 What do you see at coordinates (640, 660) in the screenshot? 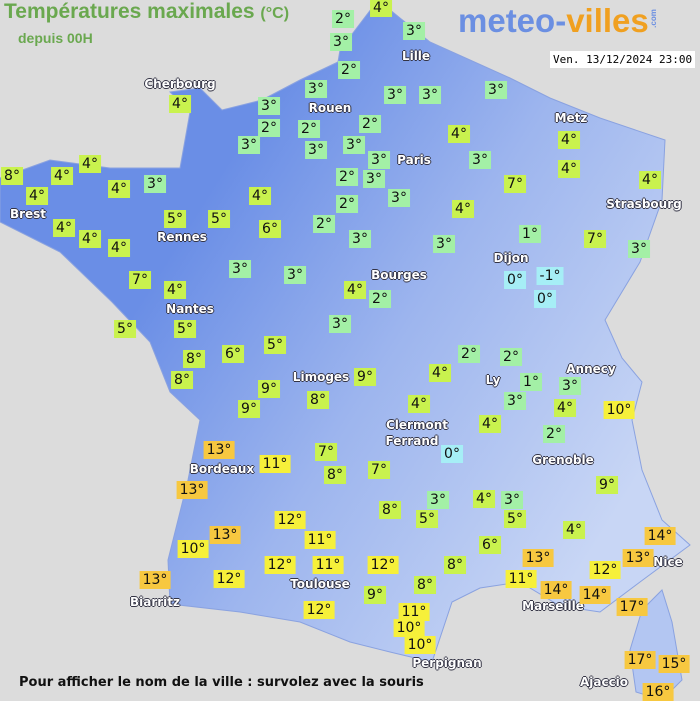
I see `temperature-station: 17°` at bounding box center [640, 660].